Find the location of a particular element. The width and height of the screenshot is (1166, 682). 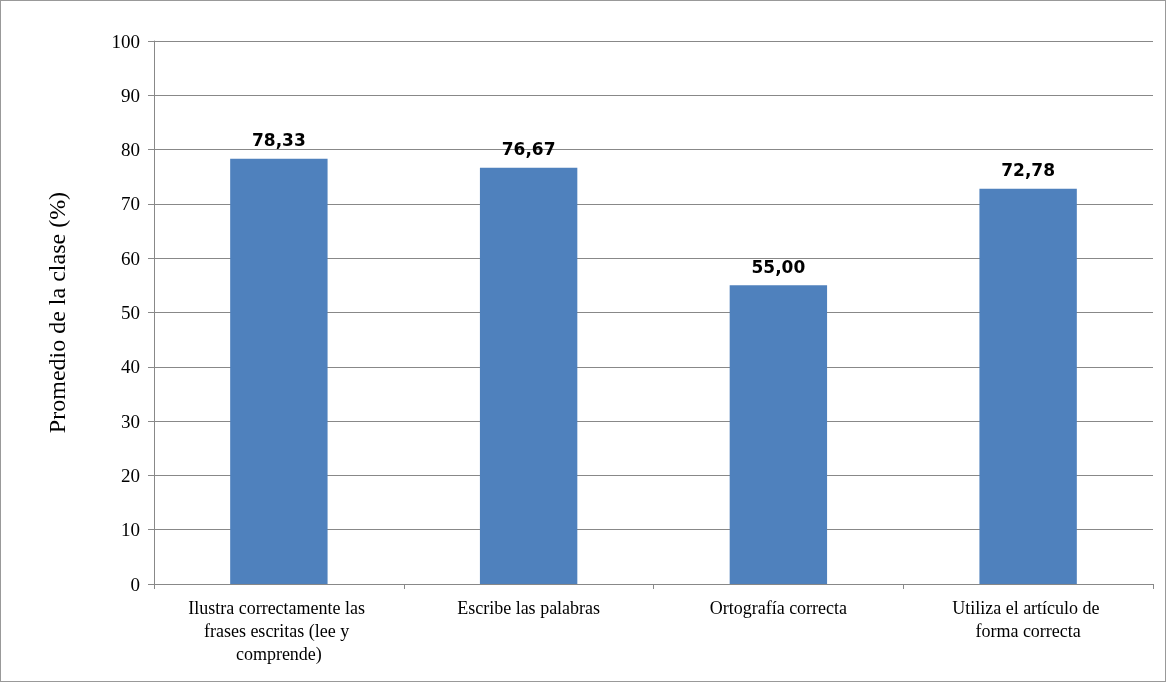

y-tick-label: 30 is located at coordinates (130, 421).